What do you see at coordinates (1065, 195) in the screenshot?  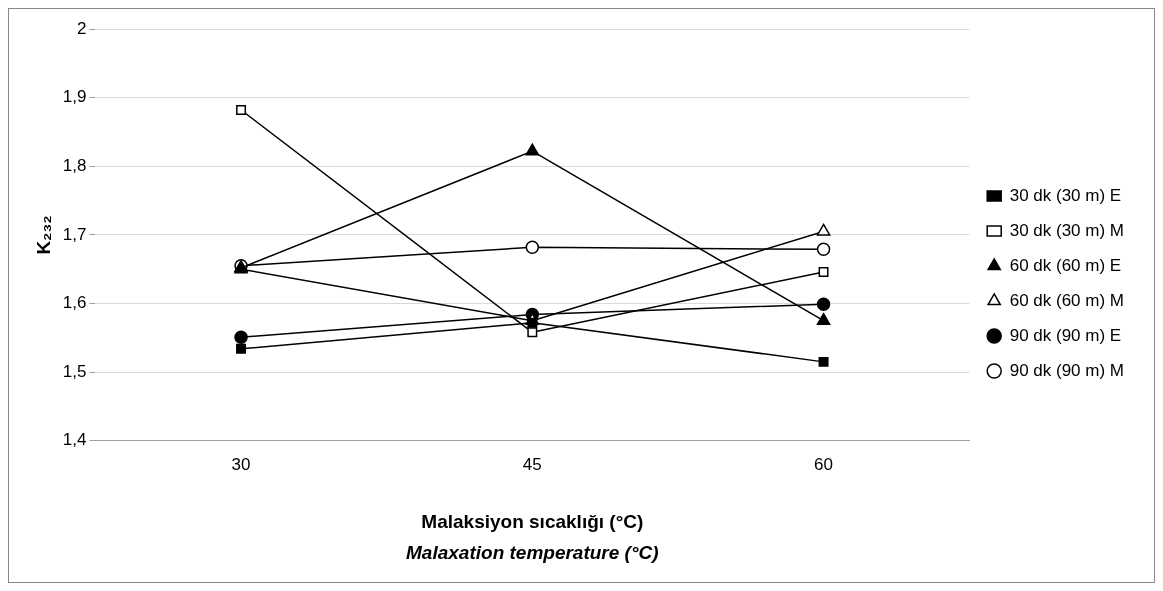 I see `legend-label: 30 dk (30 m) E` at bounding box center [1065, 195].